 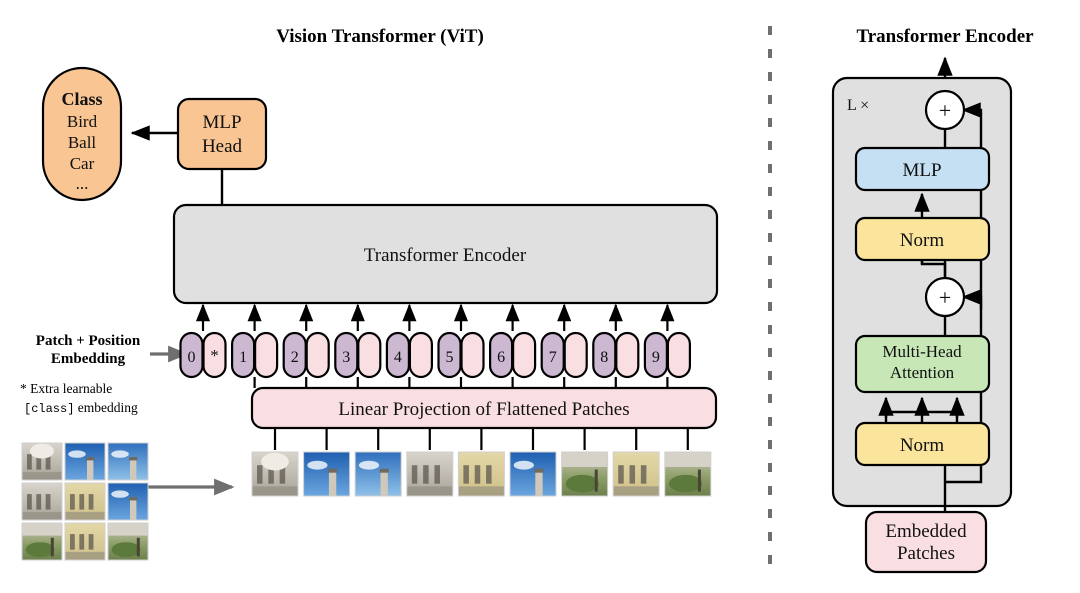 What do you see at coordinates (922, 444) in the screenshot?
I see `encoder-norm-lower-box` at bounding box center [922, 444].